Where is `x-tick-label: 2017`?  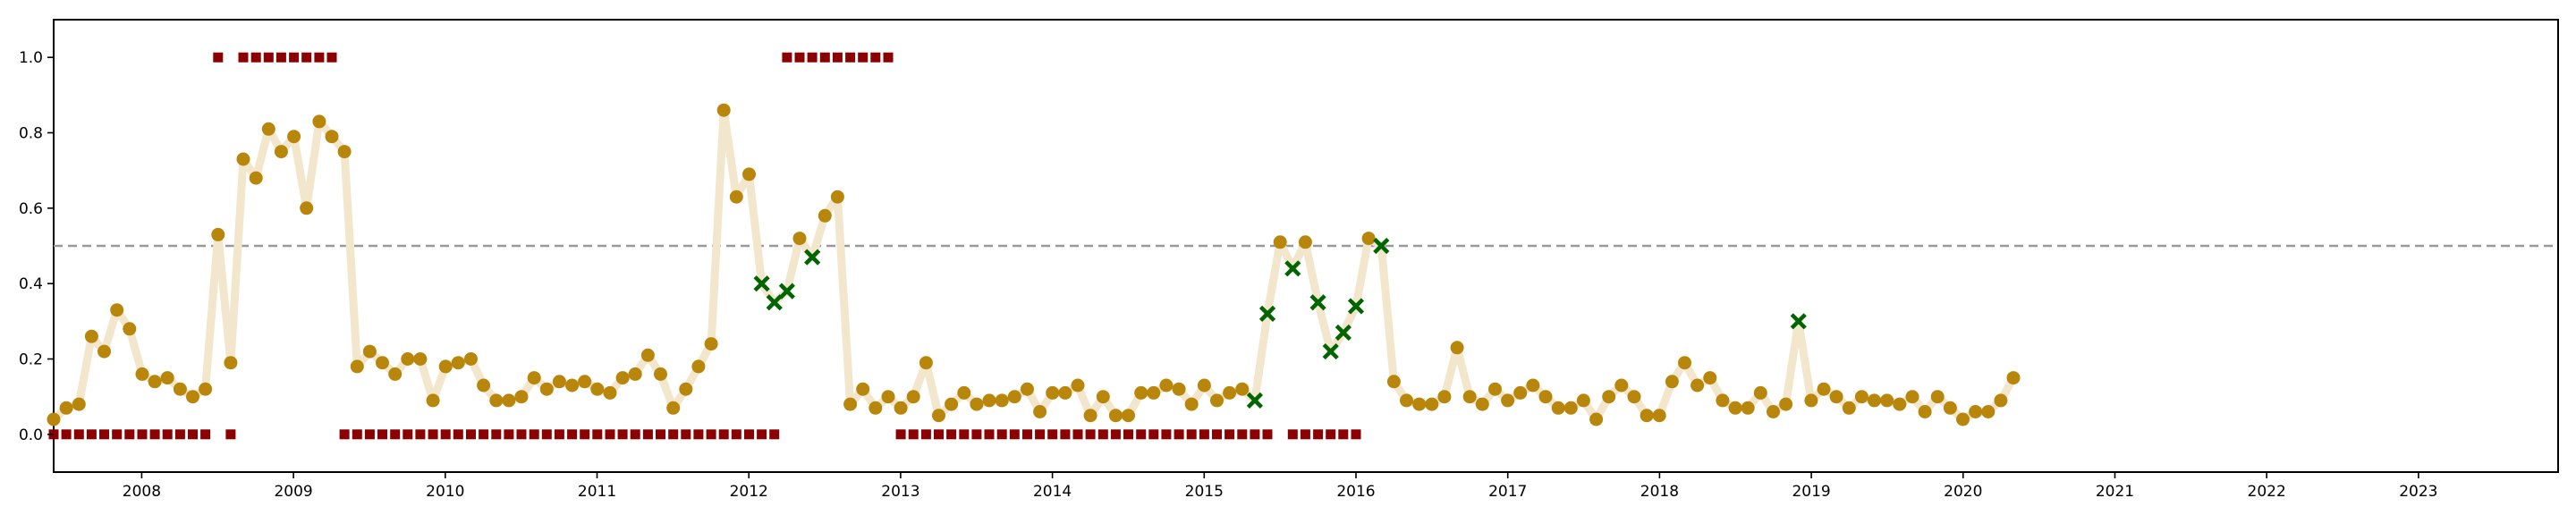
x-tick-label: 2017 is located at coordinates (1507, 492).